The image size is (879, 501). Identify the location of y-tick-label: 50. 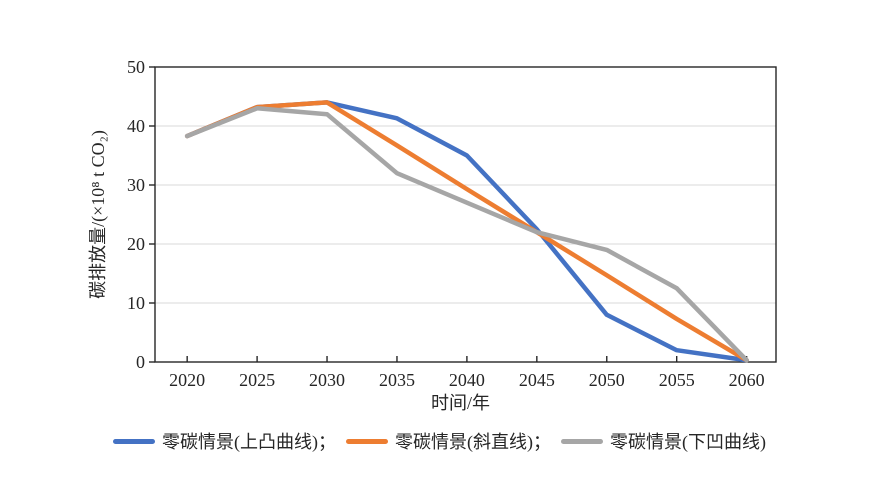
(136, 67).